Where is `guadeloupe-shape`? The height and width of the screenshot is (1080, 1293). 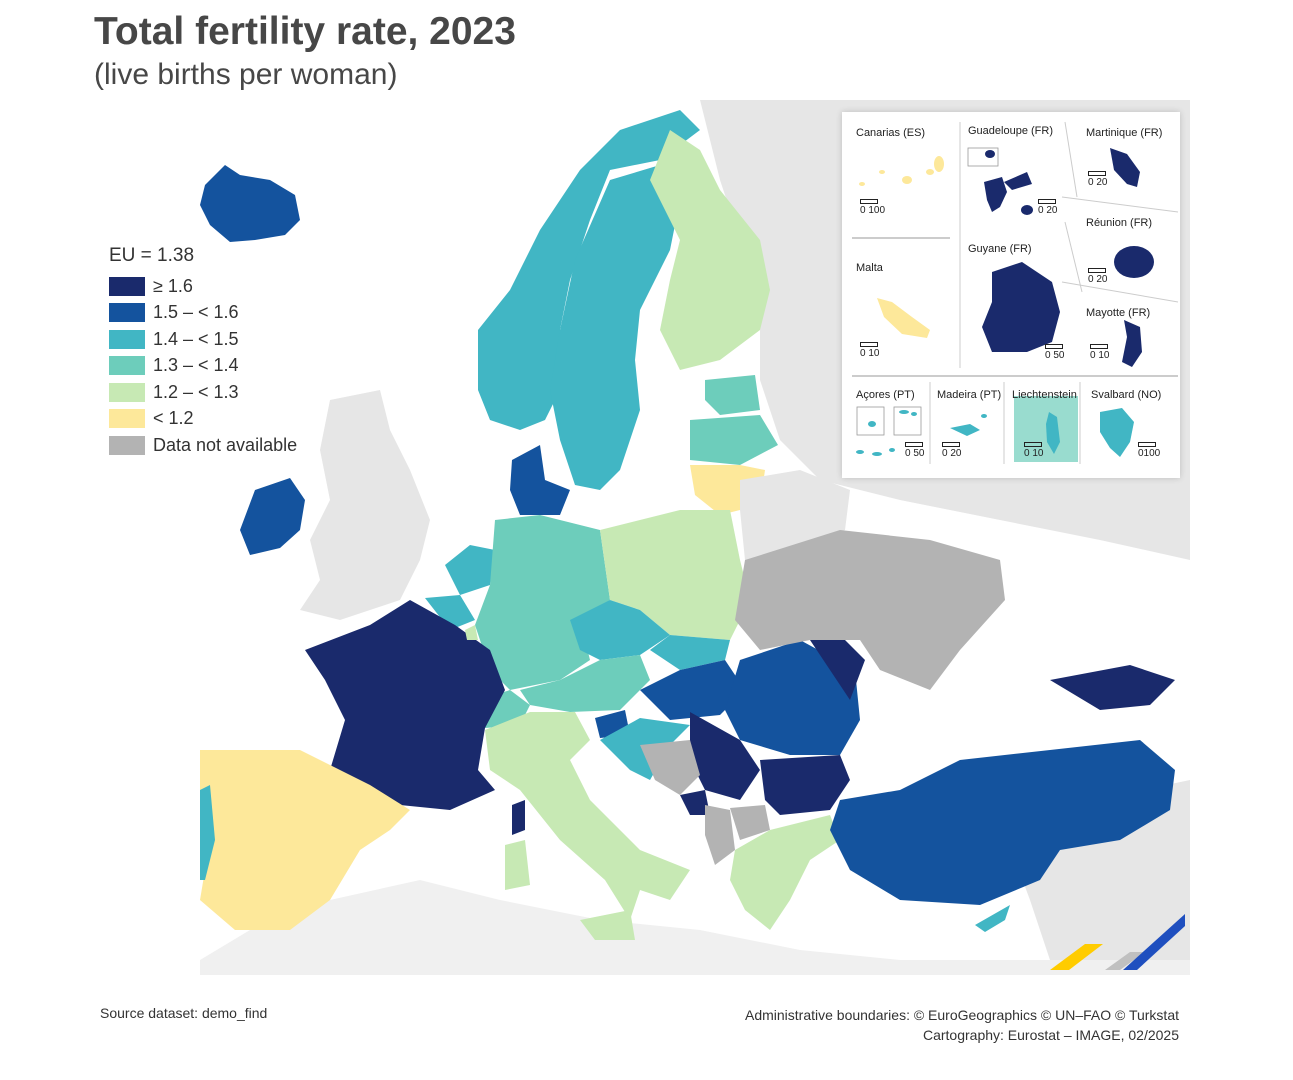 guadeloupe-shape is located at coordinates (995, 194).